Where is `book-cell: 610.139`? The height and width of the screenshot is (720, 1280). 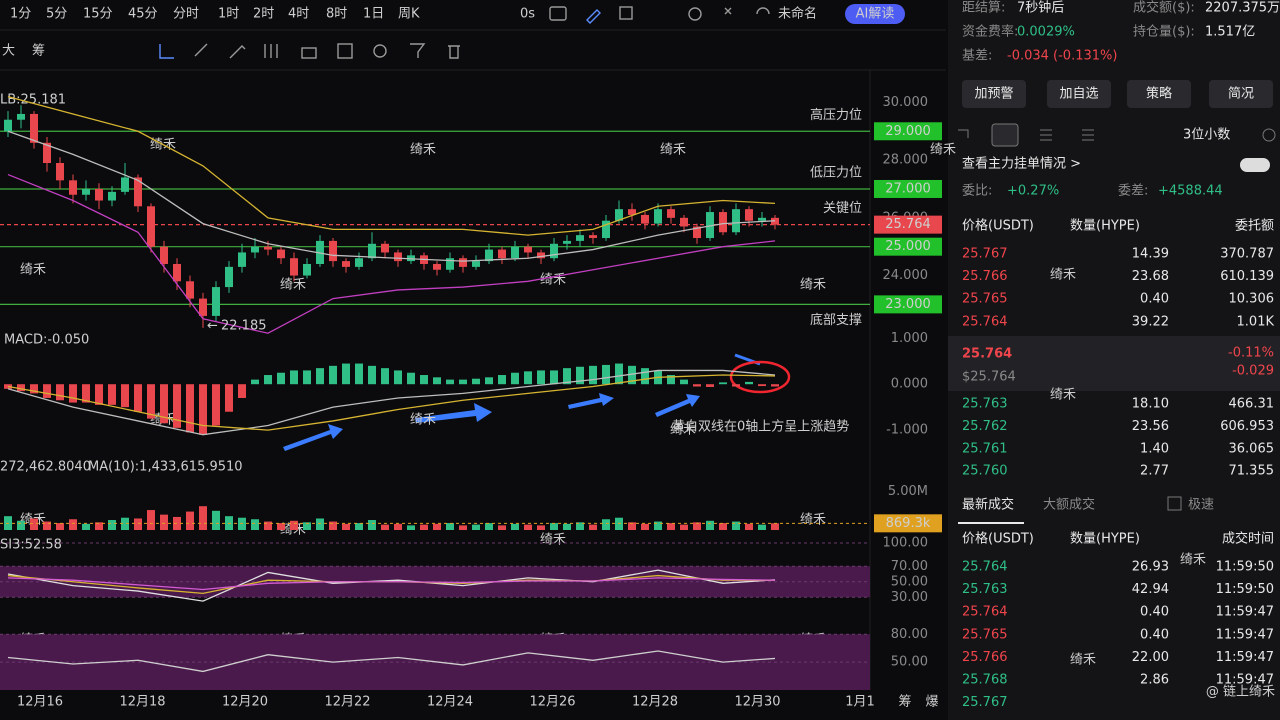 book-cell: 610.139 is located at coordinates (1247, 276).